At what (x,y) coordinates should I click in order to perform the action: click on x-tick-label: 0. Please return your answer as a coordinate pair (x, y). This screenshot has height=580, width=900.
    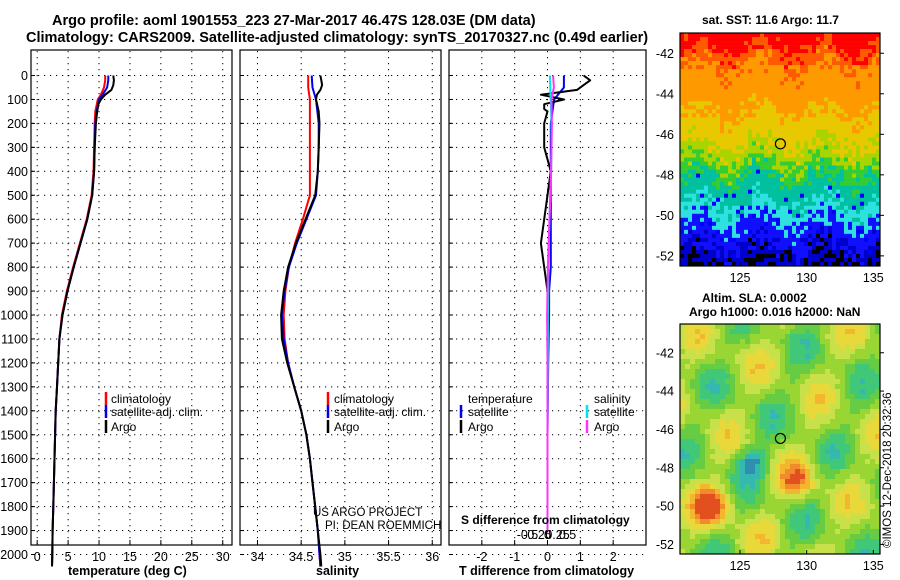
    Looking at the image, I should click on (37, 557).